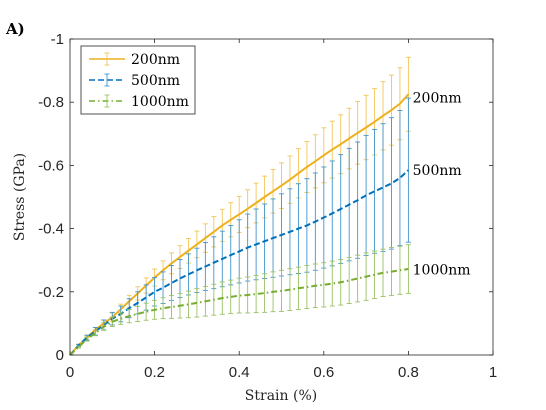  Describe the element at coordinates (155, 81) in the screenshot. I see `legend-label: 500nm` at that location.